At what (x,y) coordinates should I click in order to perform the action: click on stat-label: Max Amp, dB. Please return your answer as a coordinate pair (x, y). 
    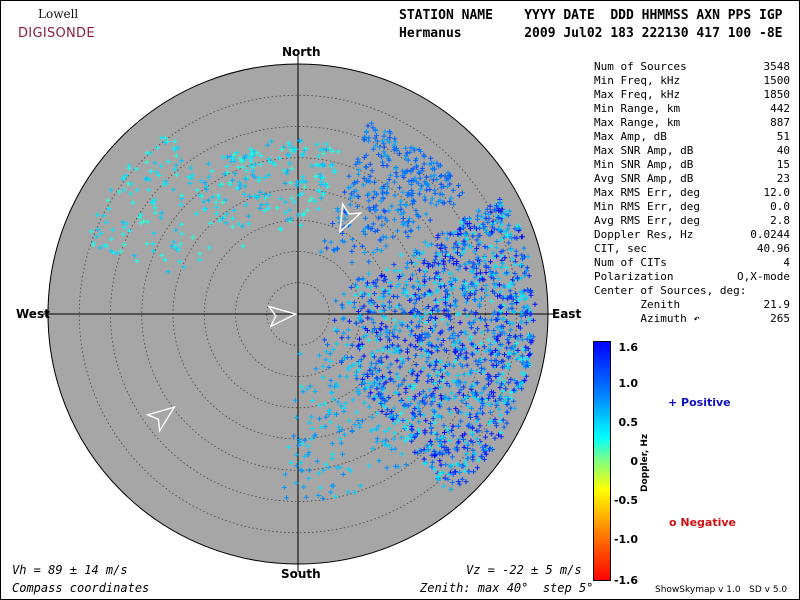
    Looking at the image, I should click on (630, 136).